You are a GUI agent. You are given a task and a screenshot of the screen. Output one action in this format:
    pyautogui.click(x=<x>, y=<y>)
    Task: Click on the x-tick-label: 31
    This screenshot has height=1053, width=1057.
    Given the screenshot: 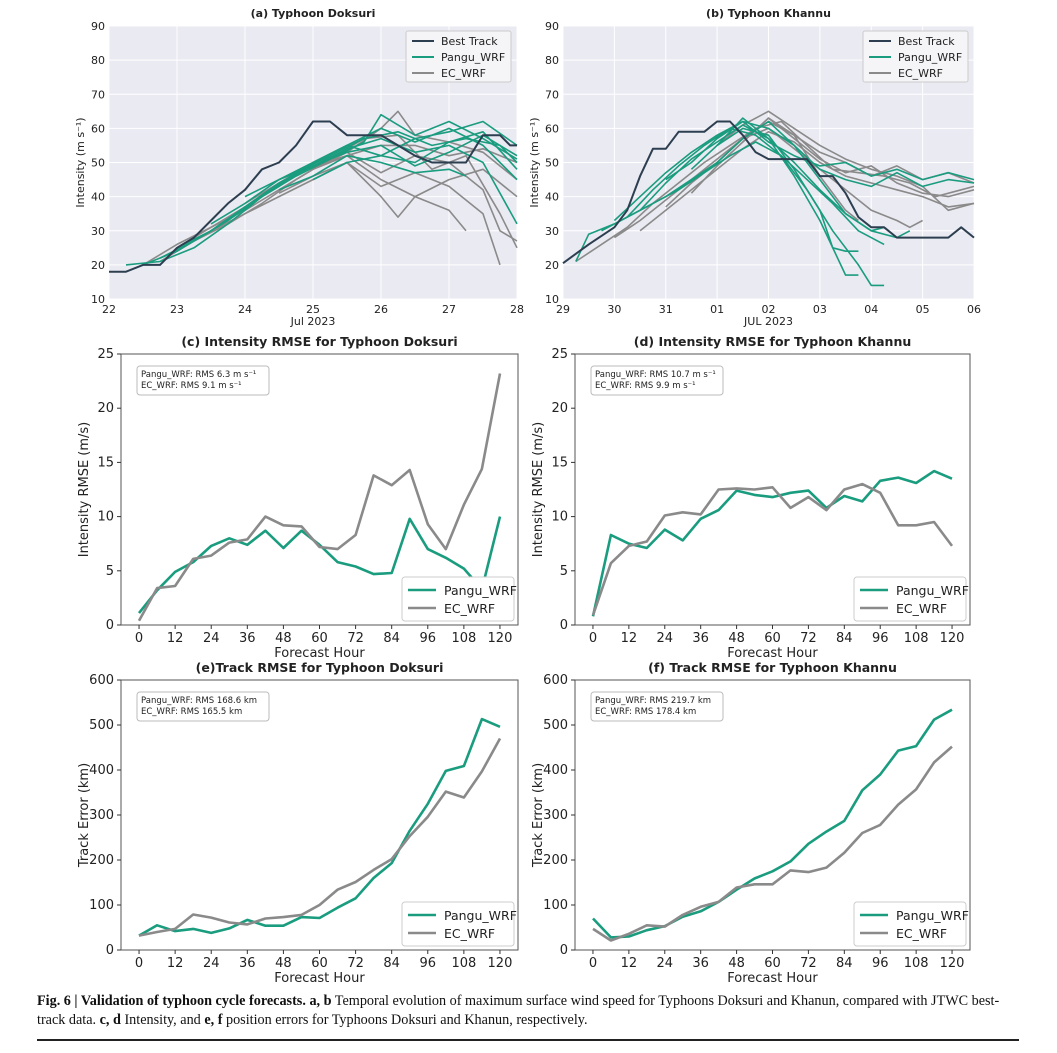 What is the action you would take?
    pyautogui.click(x=666, y=309)
    